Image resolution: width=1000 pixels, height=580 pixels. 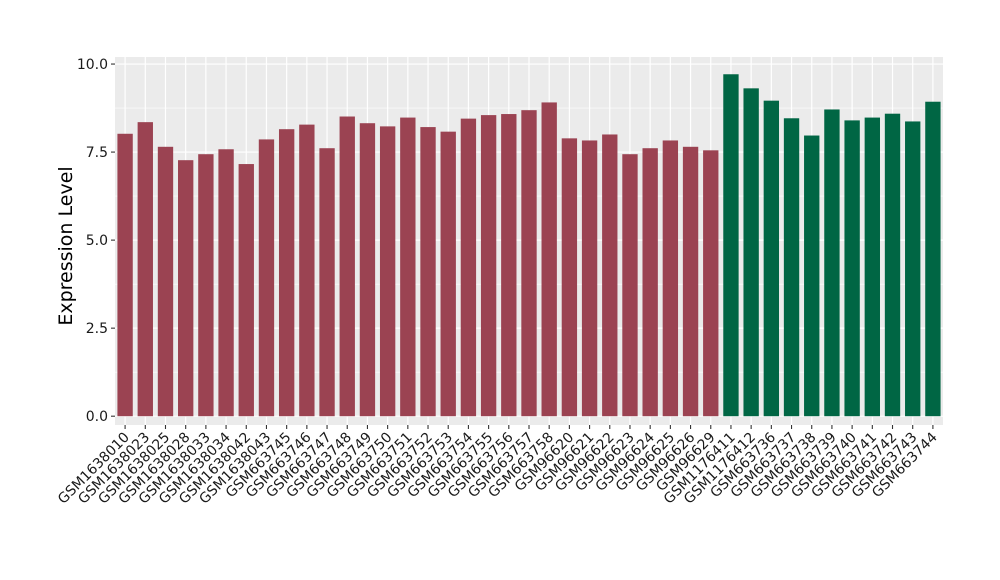 I want to click on bar-gsm663752, so click(x=428, y=272).